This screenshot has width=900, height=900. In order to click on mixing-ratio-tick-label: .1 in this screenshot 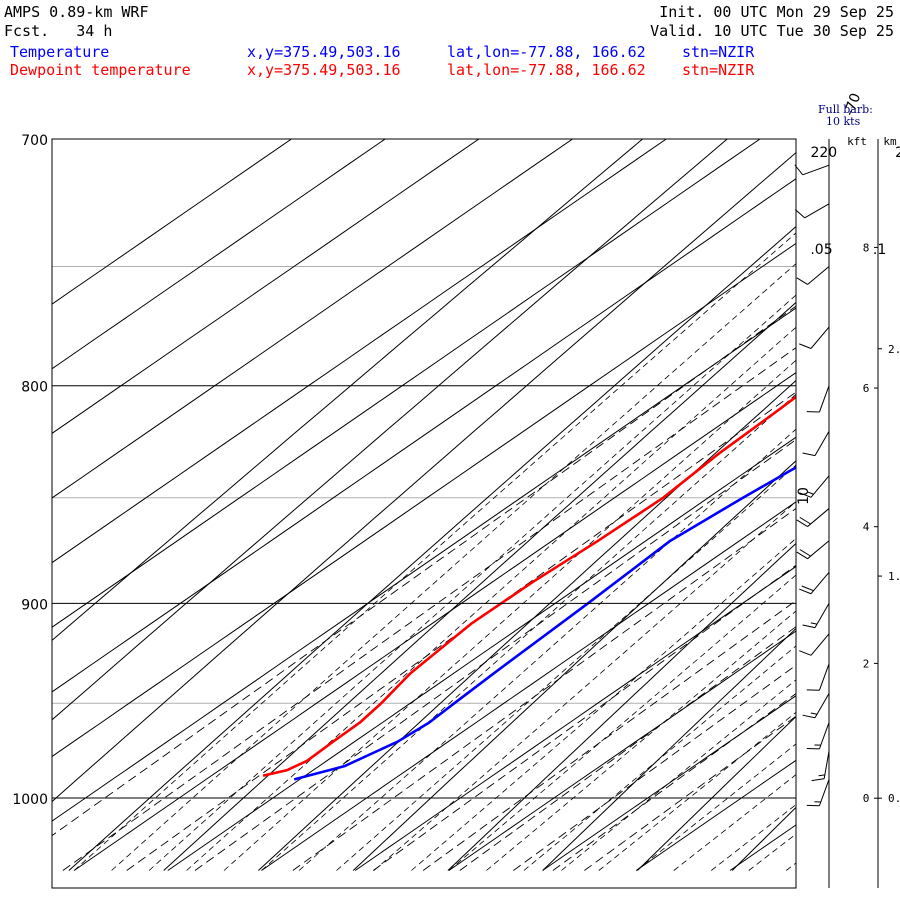, I will do `click(879, 250)`.